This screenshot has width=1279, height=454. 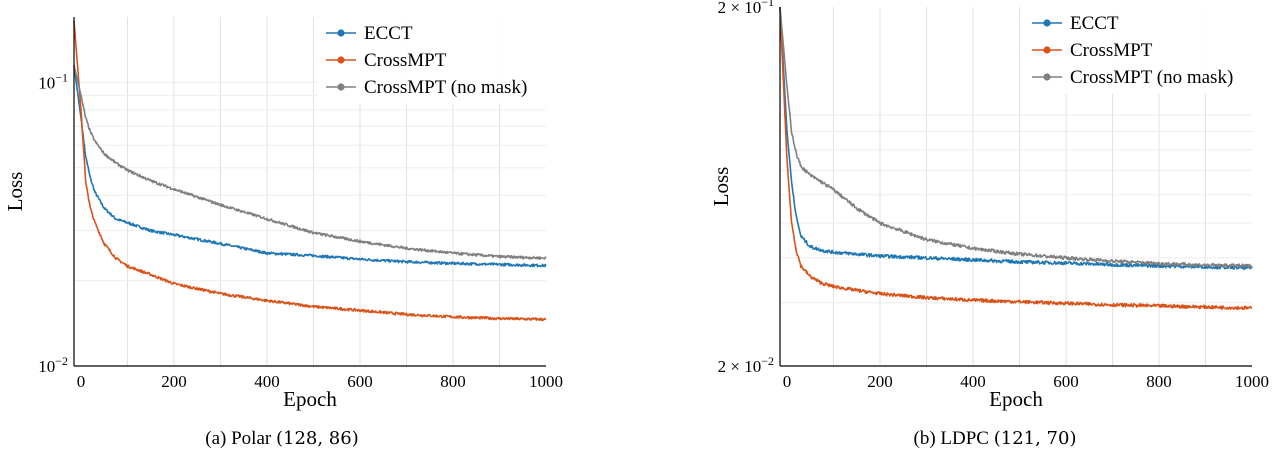 What do you see at coordinates (746, 365) in the screenshot?
I see `y-tick-label: 2 × 10⁻²` at bounding box center [746, 365].